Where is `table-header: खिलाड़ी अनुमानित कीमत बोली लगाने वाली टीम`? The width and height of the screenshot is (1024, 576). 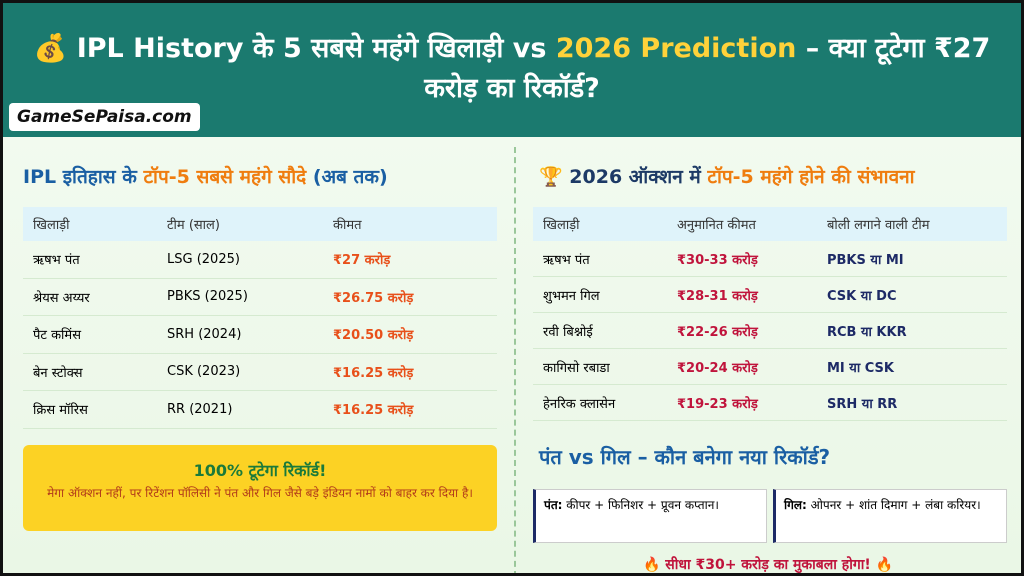
table-header: खिलाड़ी अनुमानित कीमत बोली लगाने वाली टीम is located at coordinates (770, 224).